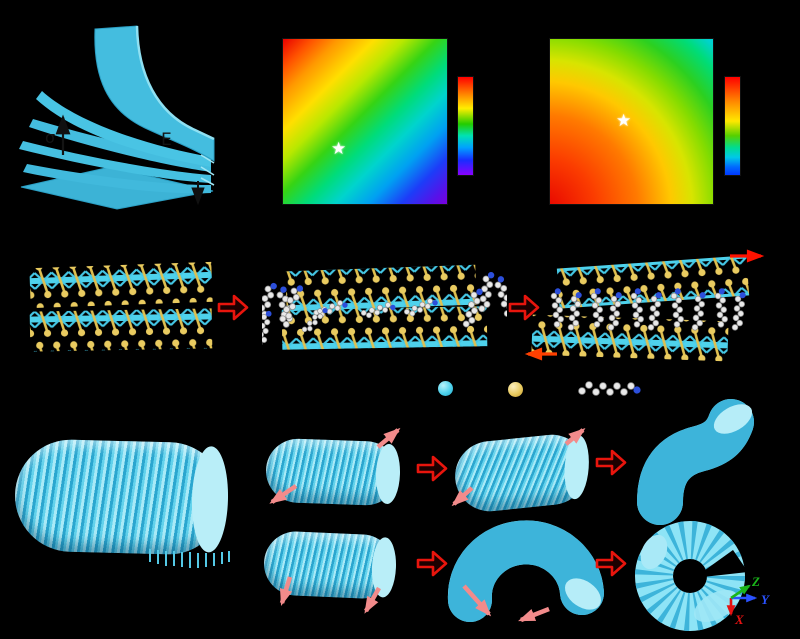 Image resolution: width=800 pixels, height=639 pixels. I want to click on z-axis-arrow, so click(740, 592).